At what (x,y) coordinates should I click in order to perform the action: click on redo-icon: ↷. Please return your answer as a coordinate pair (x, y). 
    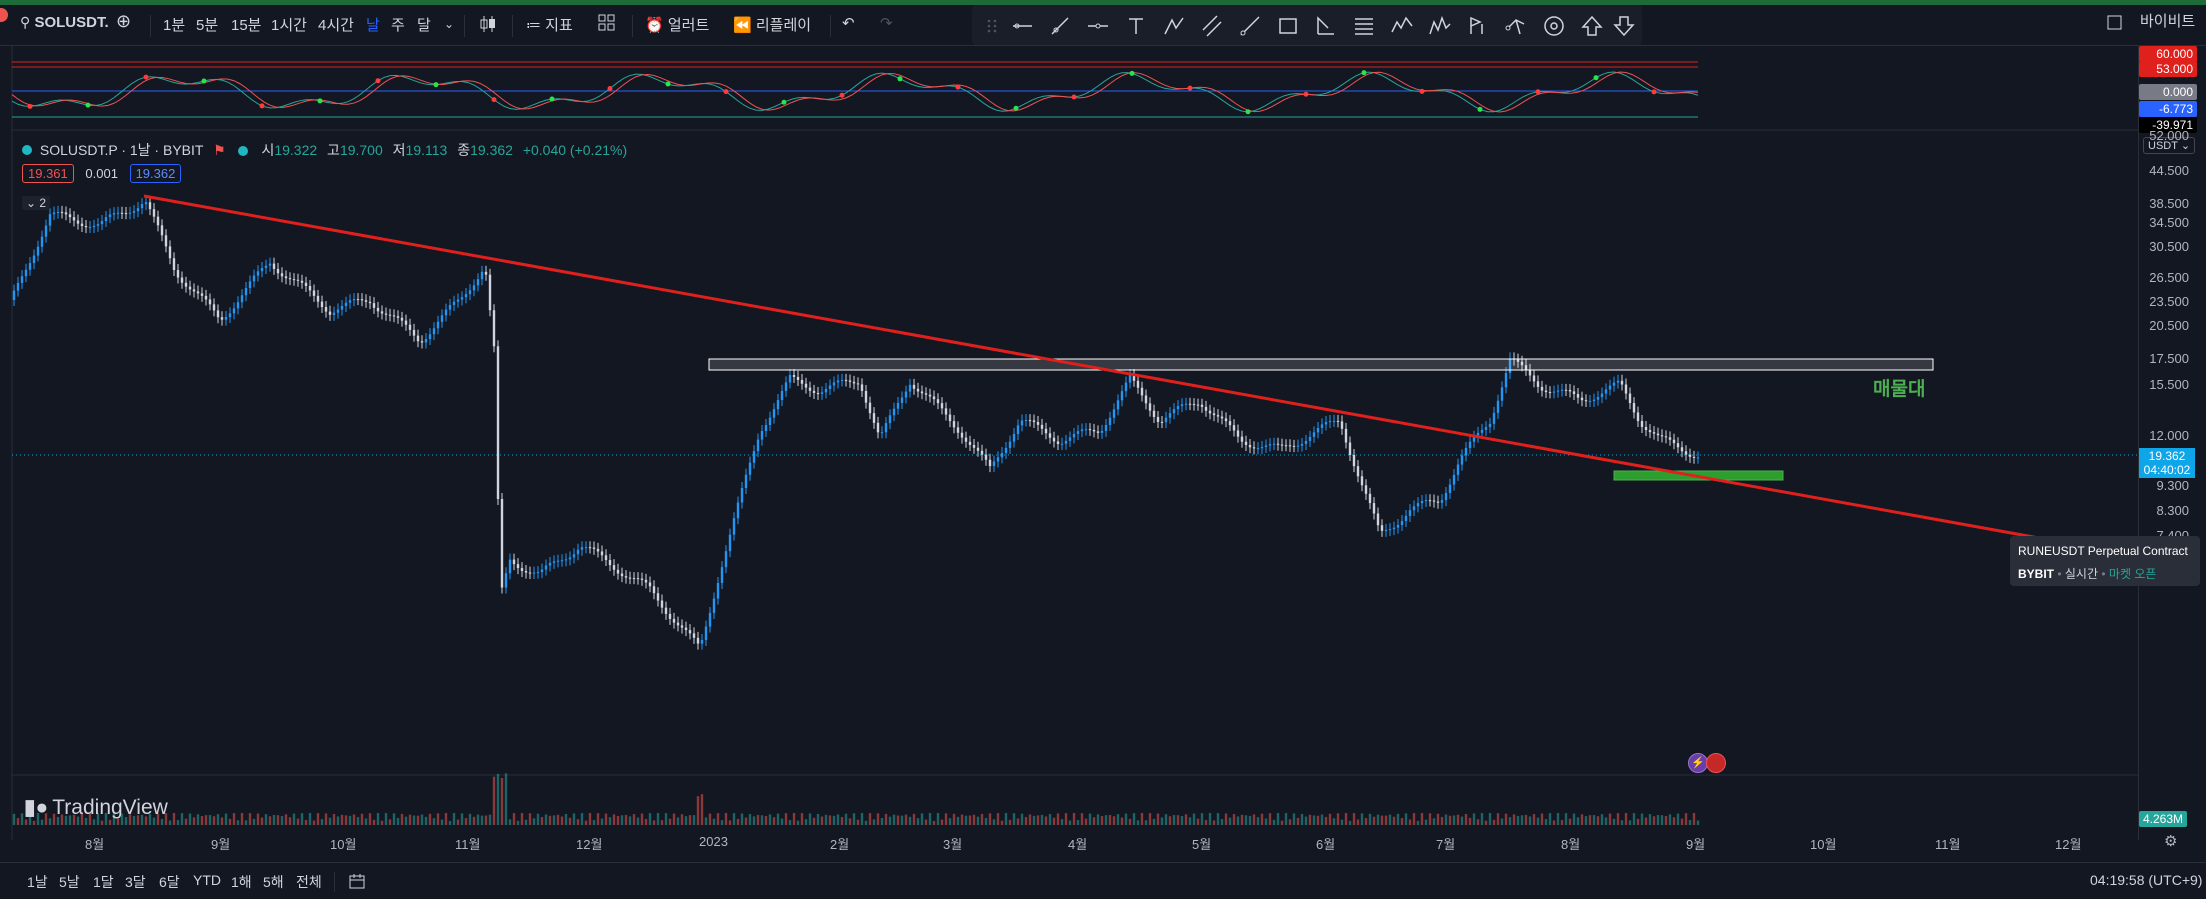
    Looking at the image, I should click on (886, 23).